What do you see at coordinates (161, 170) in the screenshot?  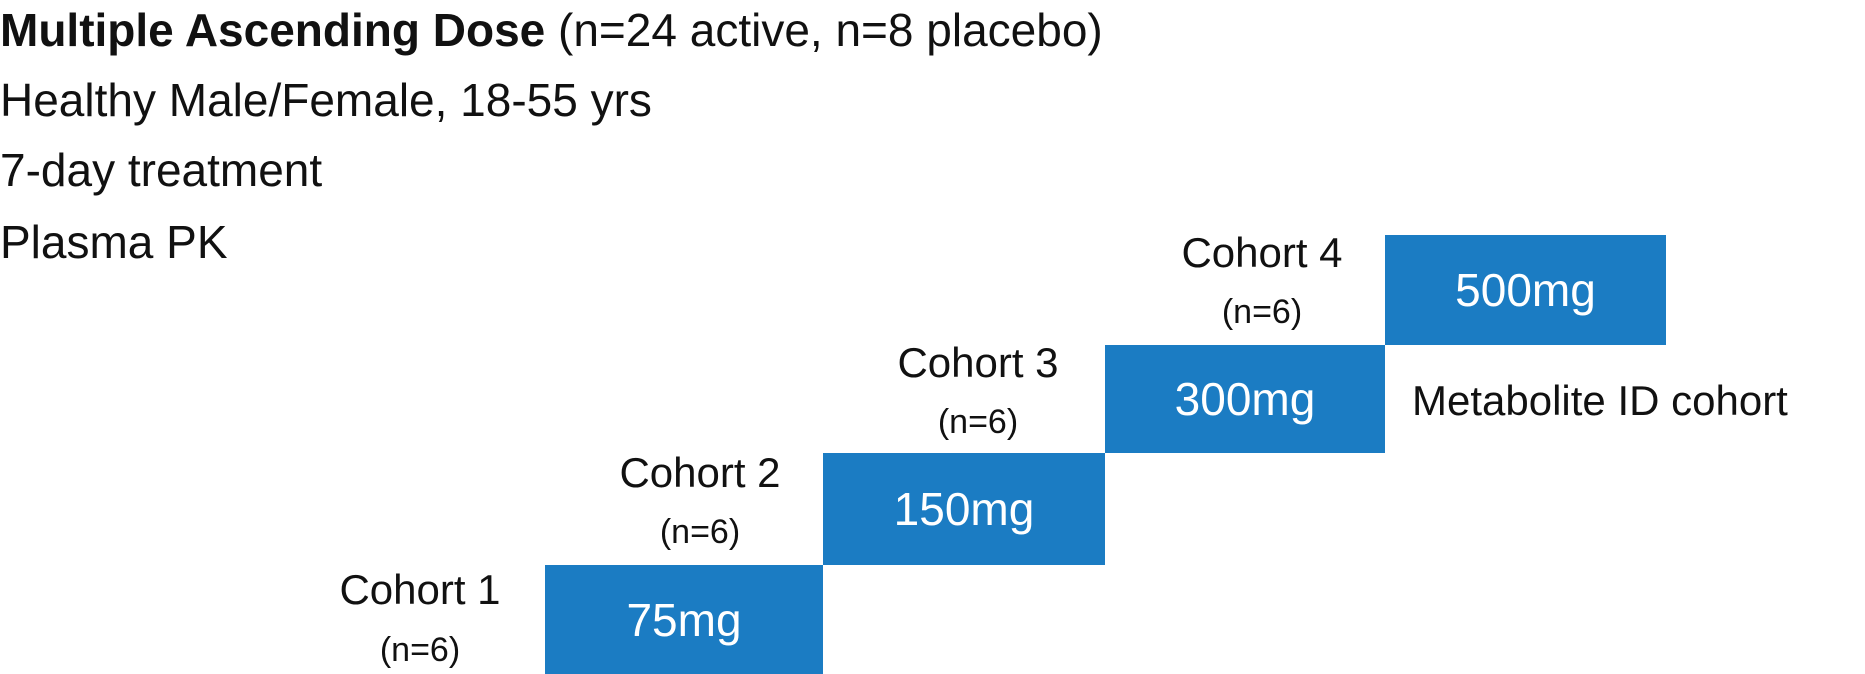 I see `header-line: 7-day treatment` at bounding box center [161, 170].